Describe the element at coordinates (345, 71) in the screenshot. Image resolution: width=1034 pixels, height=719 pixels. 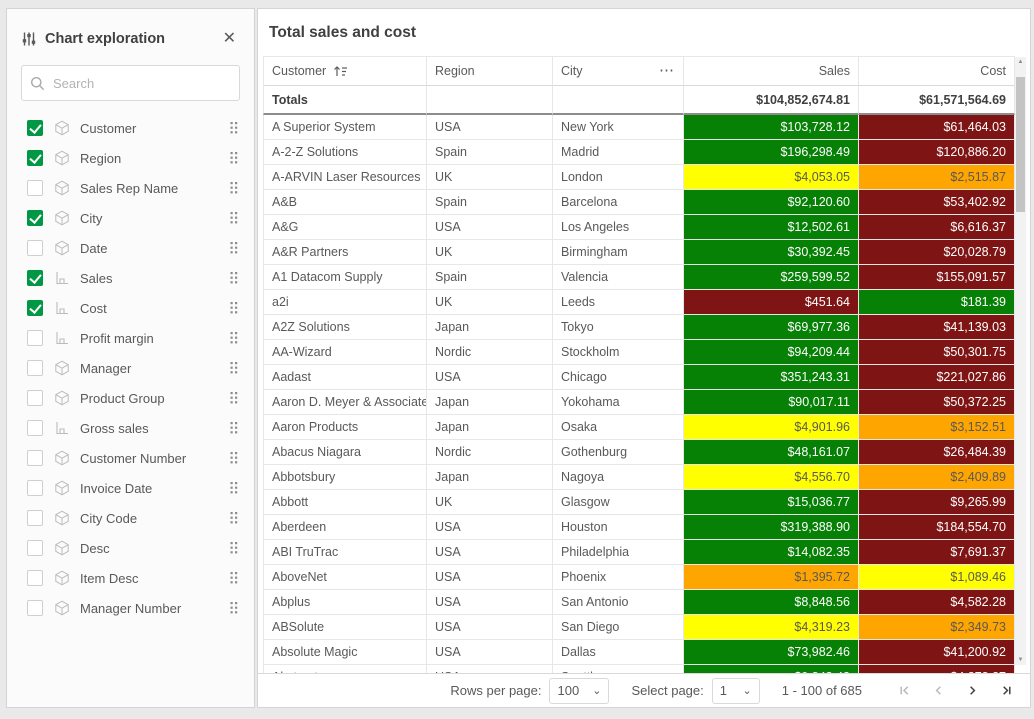
I see `column-header-customer: Customer` at that location.